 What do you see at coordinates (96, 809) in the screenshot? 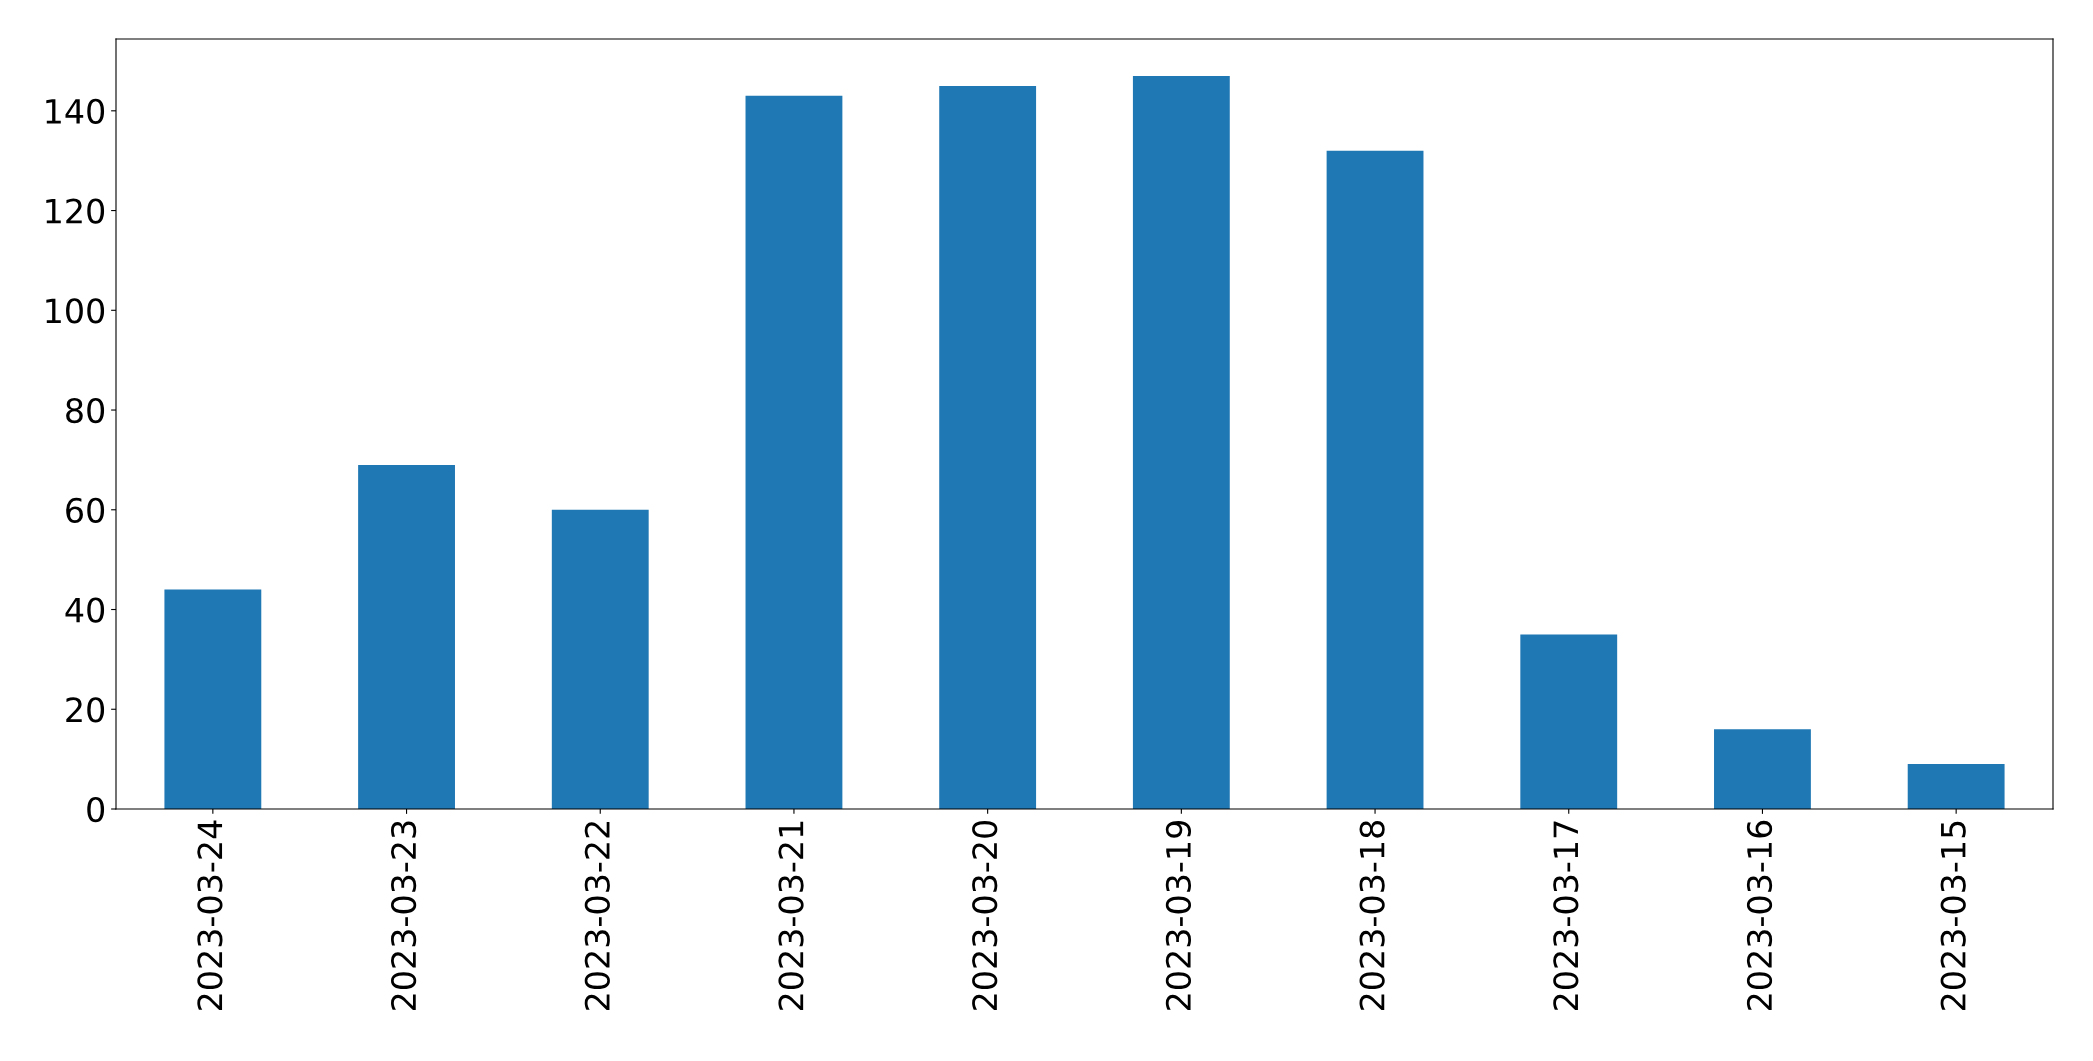
I see `y-tick-label: 0` at bounding box center [96, 809].